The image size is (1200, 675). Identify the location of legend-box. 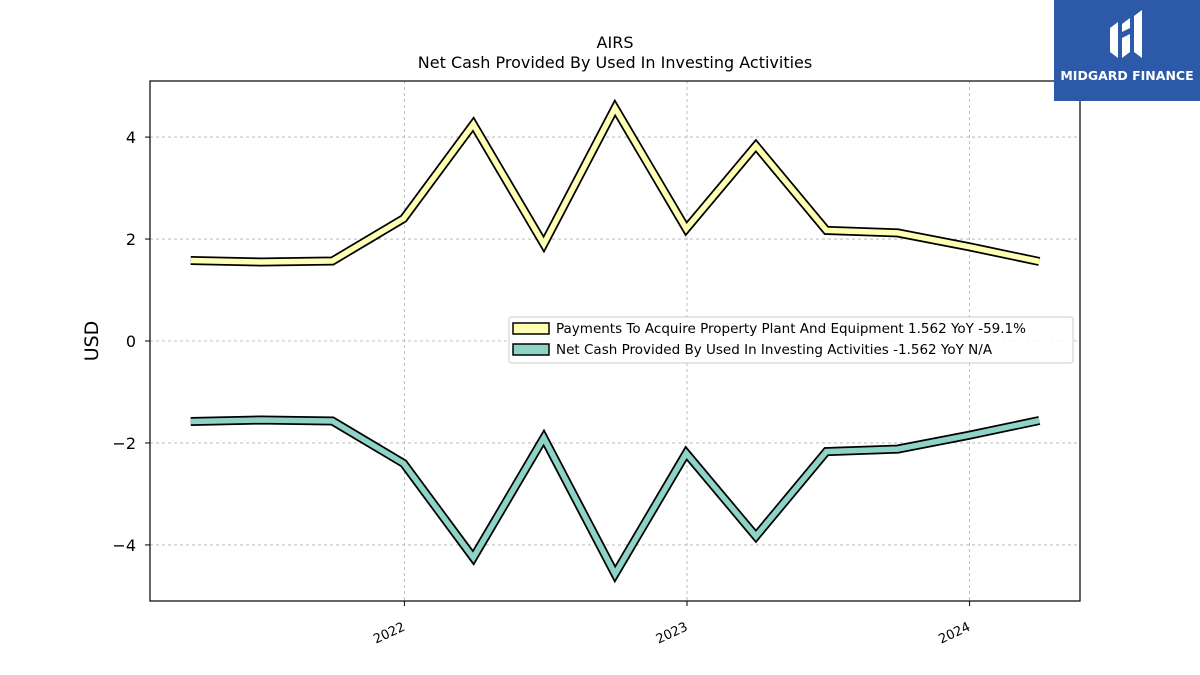
(791, 340).